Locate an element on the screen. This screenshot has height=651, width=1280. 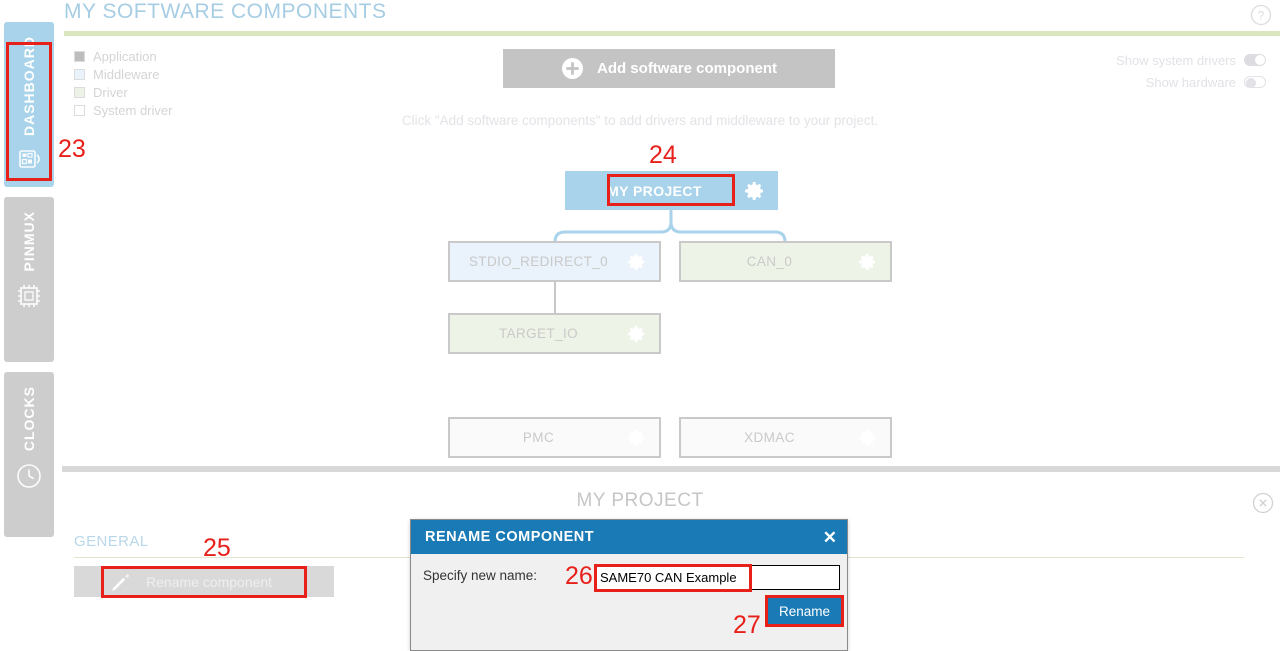
toggle-label: Show system drivers is located at coordinates (1176, 60).